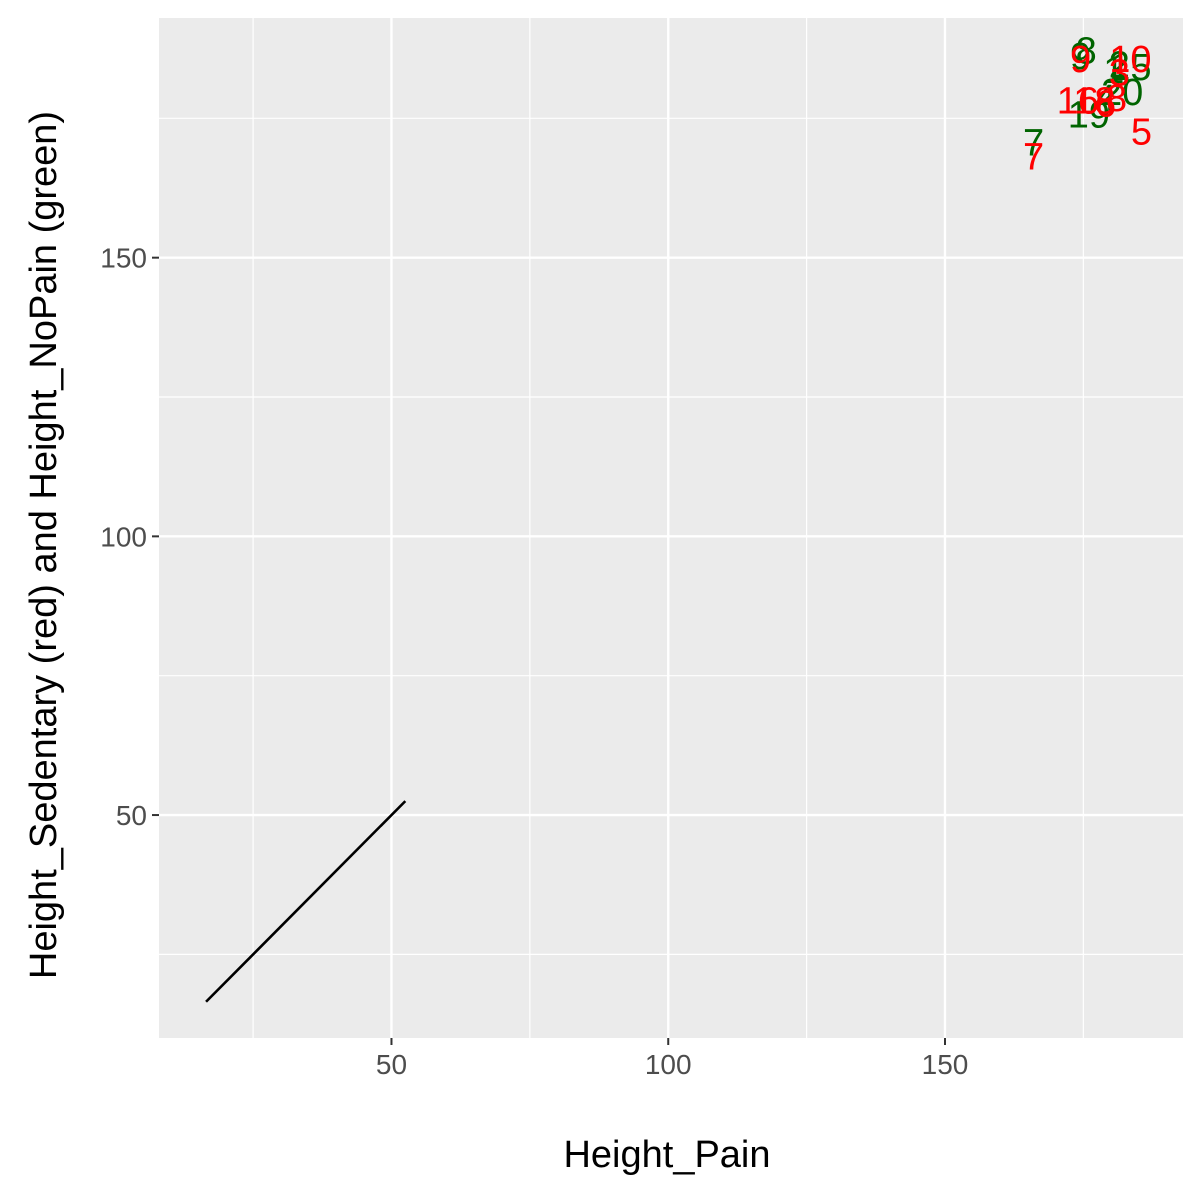 The height and width of the screenshot is (1200, 1200). What do you see at coordinates (1119, 65) in the screenshot?
I see `point-label: 2` at bounding box center [1119, 65].